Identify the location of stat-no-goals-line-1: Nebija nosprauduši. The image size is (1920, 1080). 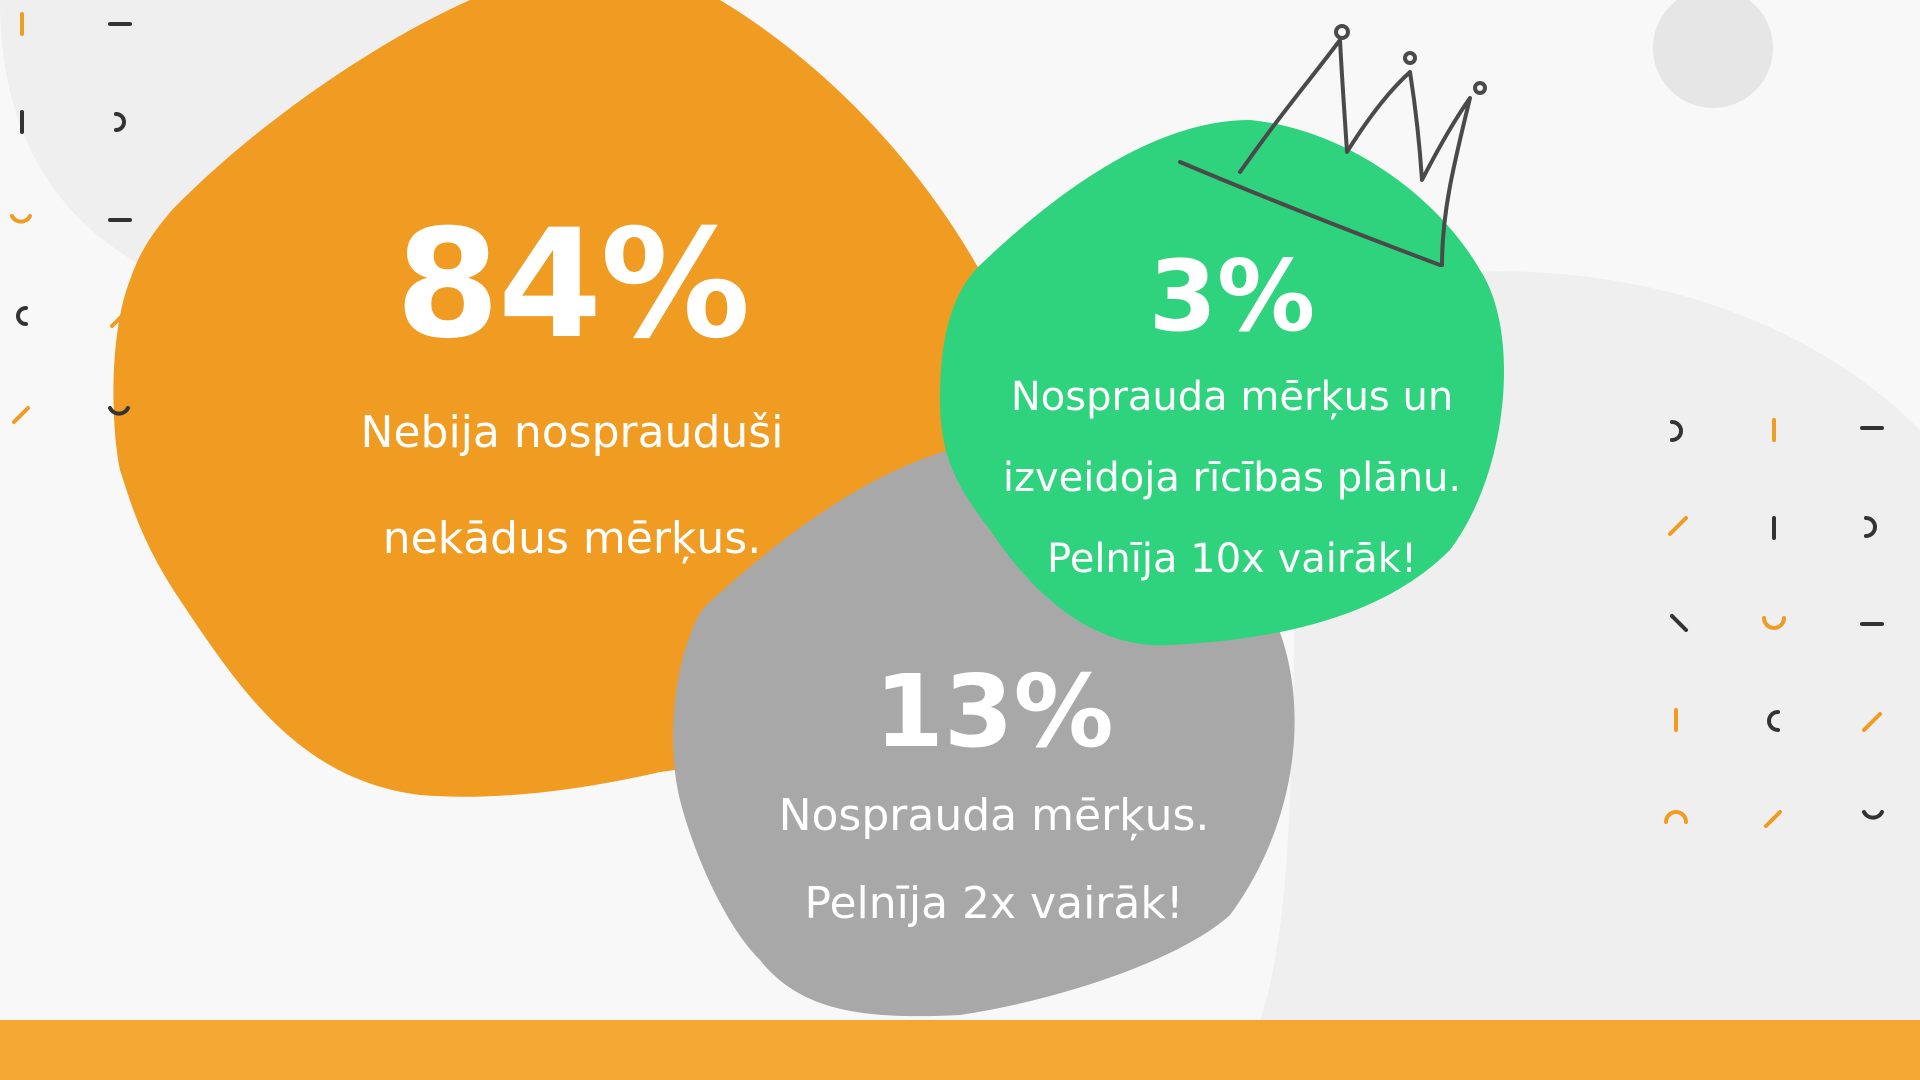
(572, 432).